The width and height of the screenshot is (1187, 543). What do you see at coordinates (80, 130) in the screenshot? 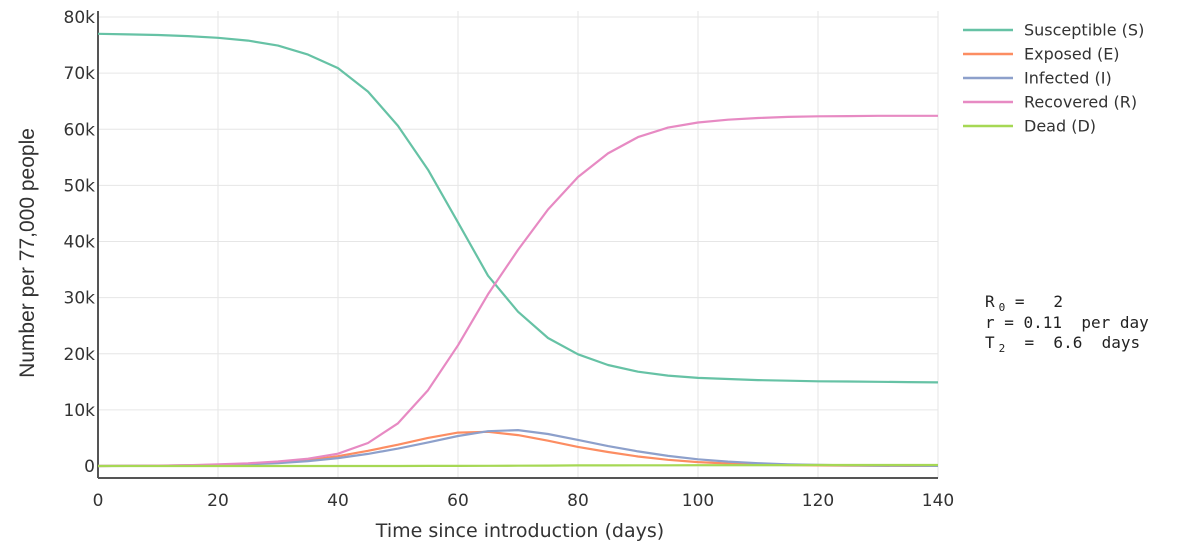
I see `y-tick-label: 60k` at bounding box center [80, 130].